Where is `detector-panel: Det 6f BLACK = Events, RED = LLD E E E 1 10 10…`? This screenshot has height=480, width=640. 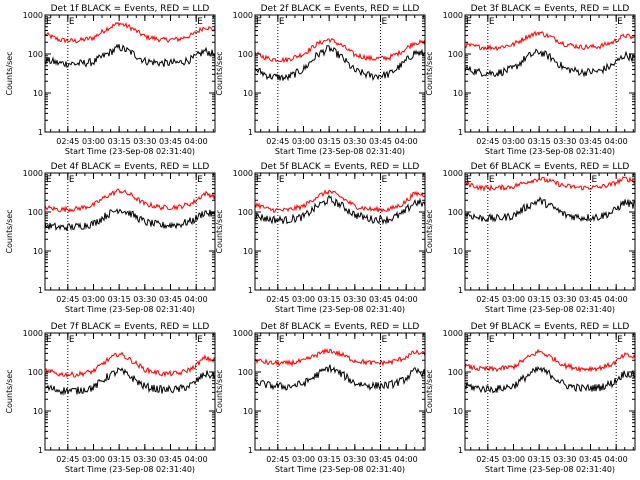 detector-panel: Det 6f BLACK = Events, RED = LLD E E E 1 10 10… is located at coordinates (530, 238).